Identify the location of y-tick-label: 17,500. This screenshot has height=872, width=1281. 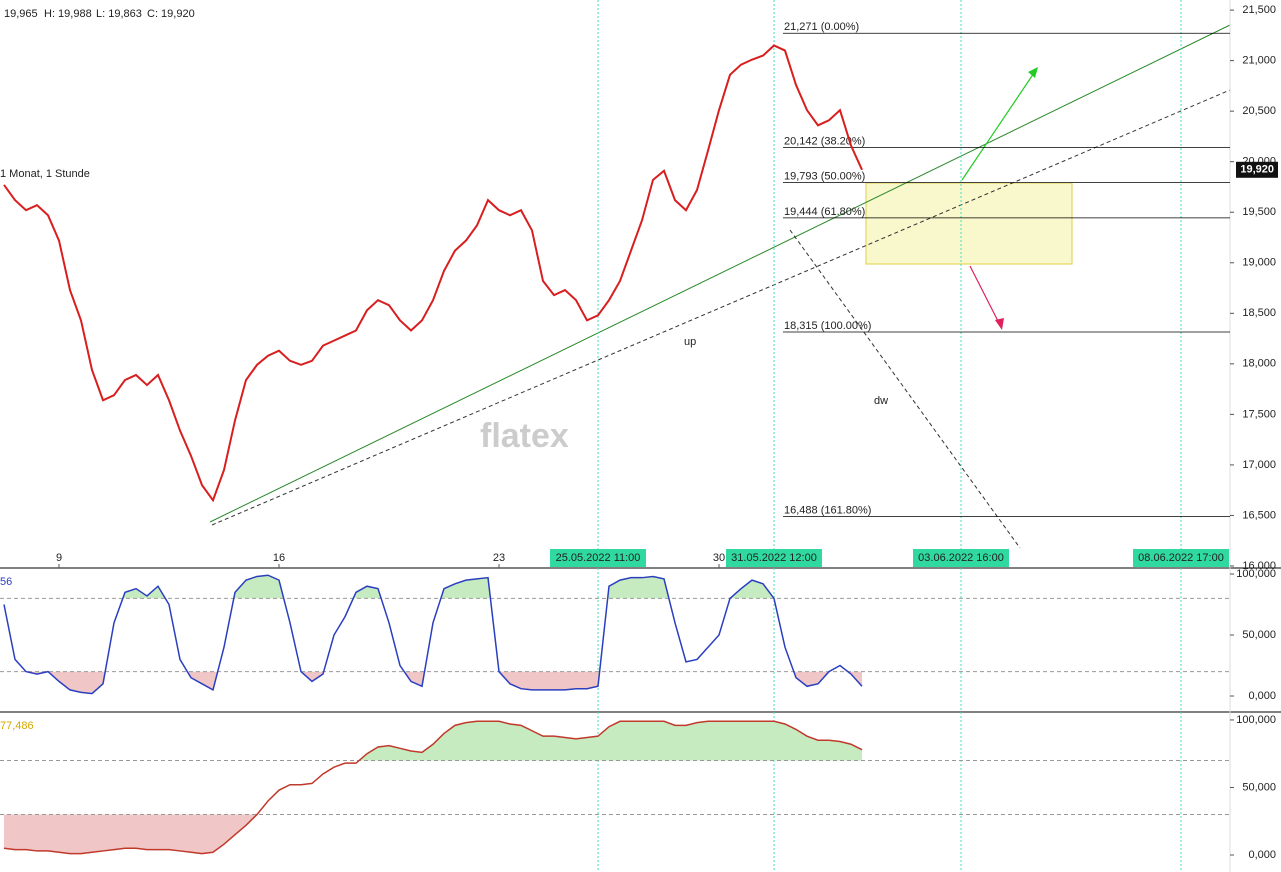
(1259, 414).